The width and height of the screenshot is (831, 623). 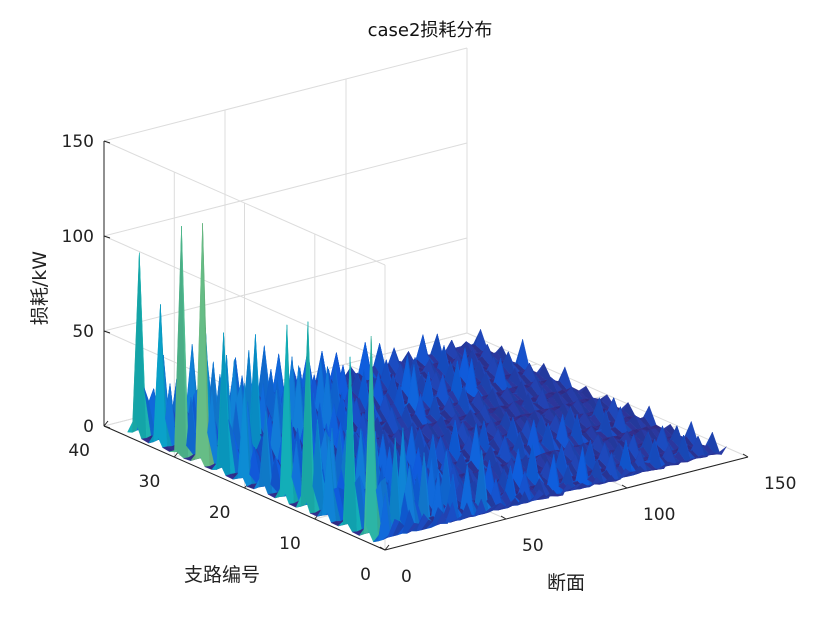 I want to click on x-axis-label: 断面, so click(x=566, y=583).